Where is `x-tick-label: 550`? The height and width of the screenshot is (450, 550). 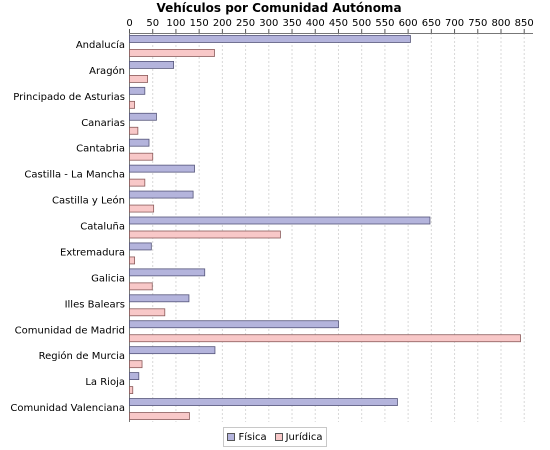
x-tick-label: 550 is located at coordinates (384, 23).